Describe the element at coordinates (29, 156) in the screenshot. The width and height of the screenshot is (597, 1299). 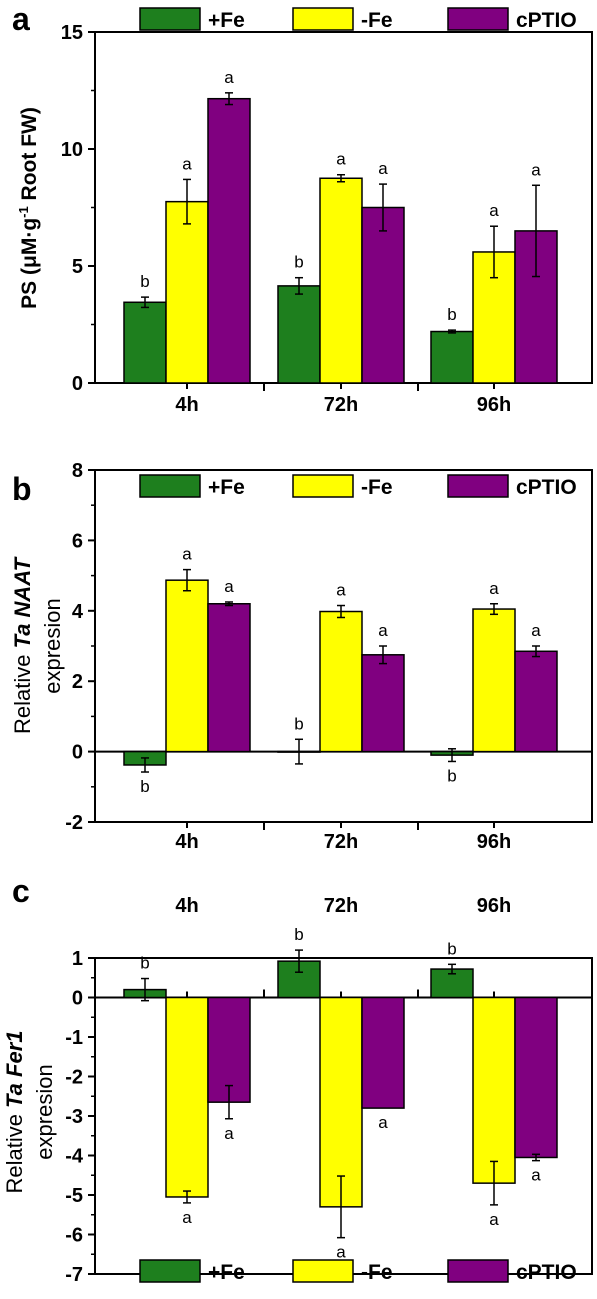
I see `y-label-part: Root FW)` at that location.